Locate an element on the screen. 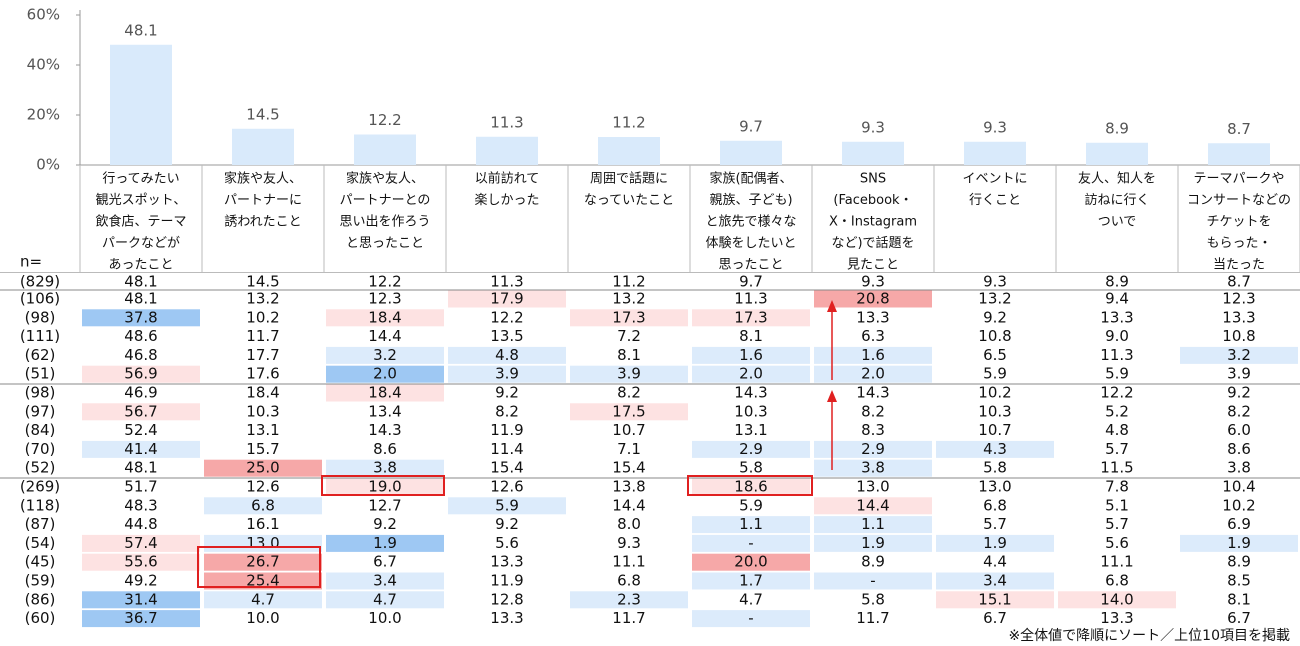  cell: 12.8 is located at coordinates (506, 599).